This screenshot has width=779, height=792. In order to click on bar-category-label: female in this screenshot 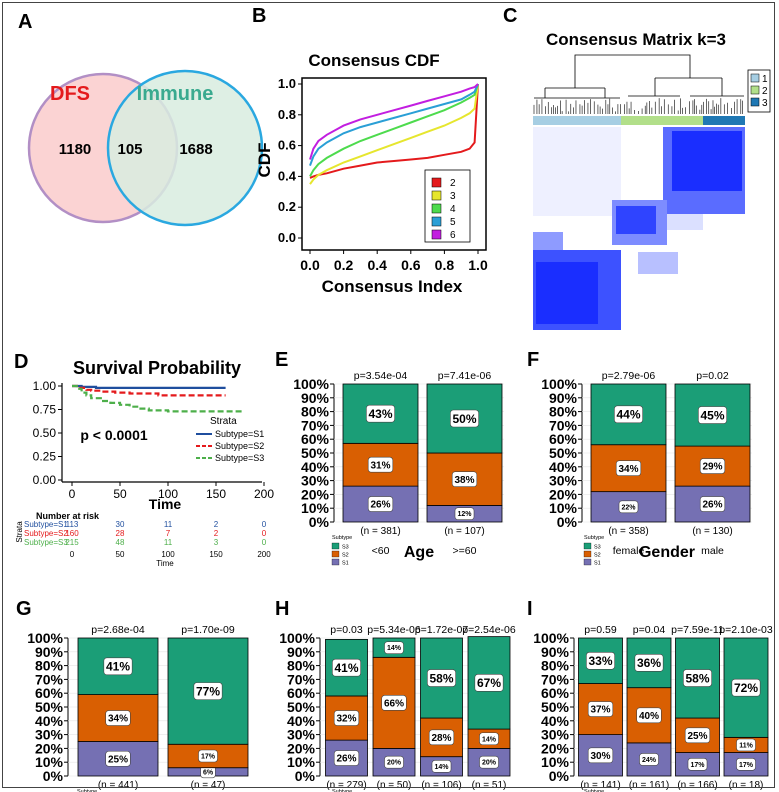, I will do `click(629, 551)`.